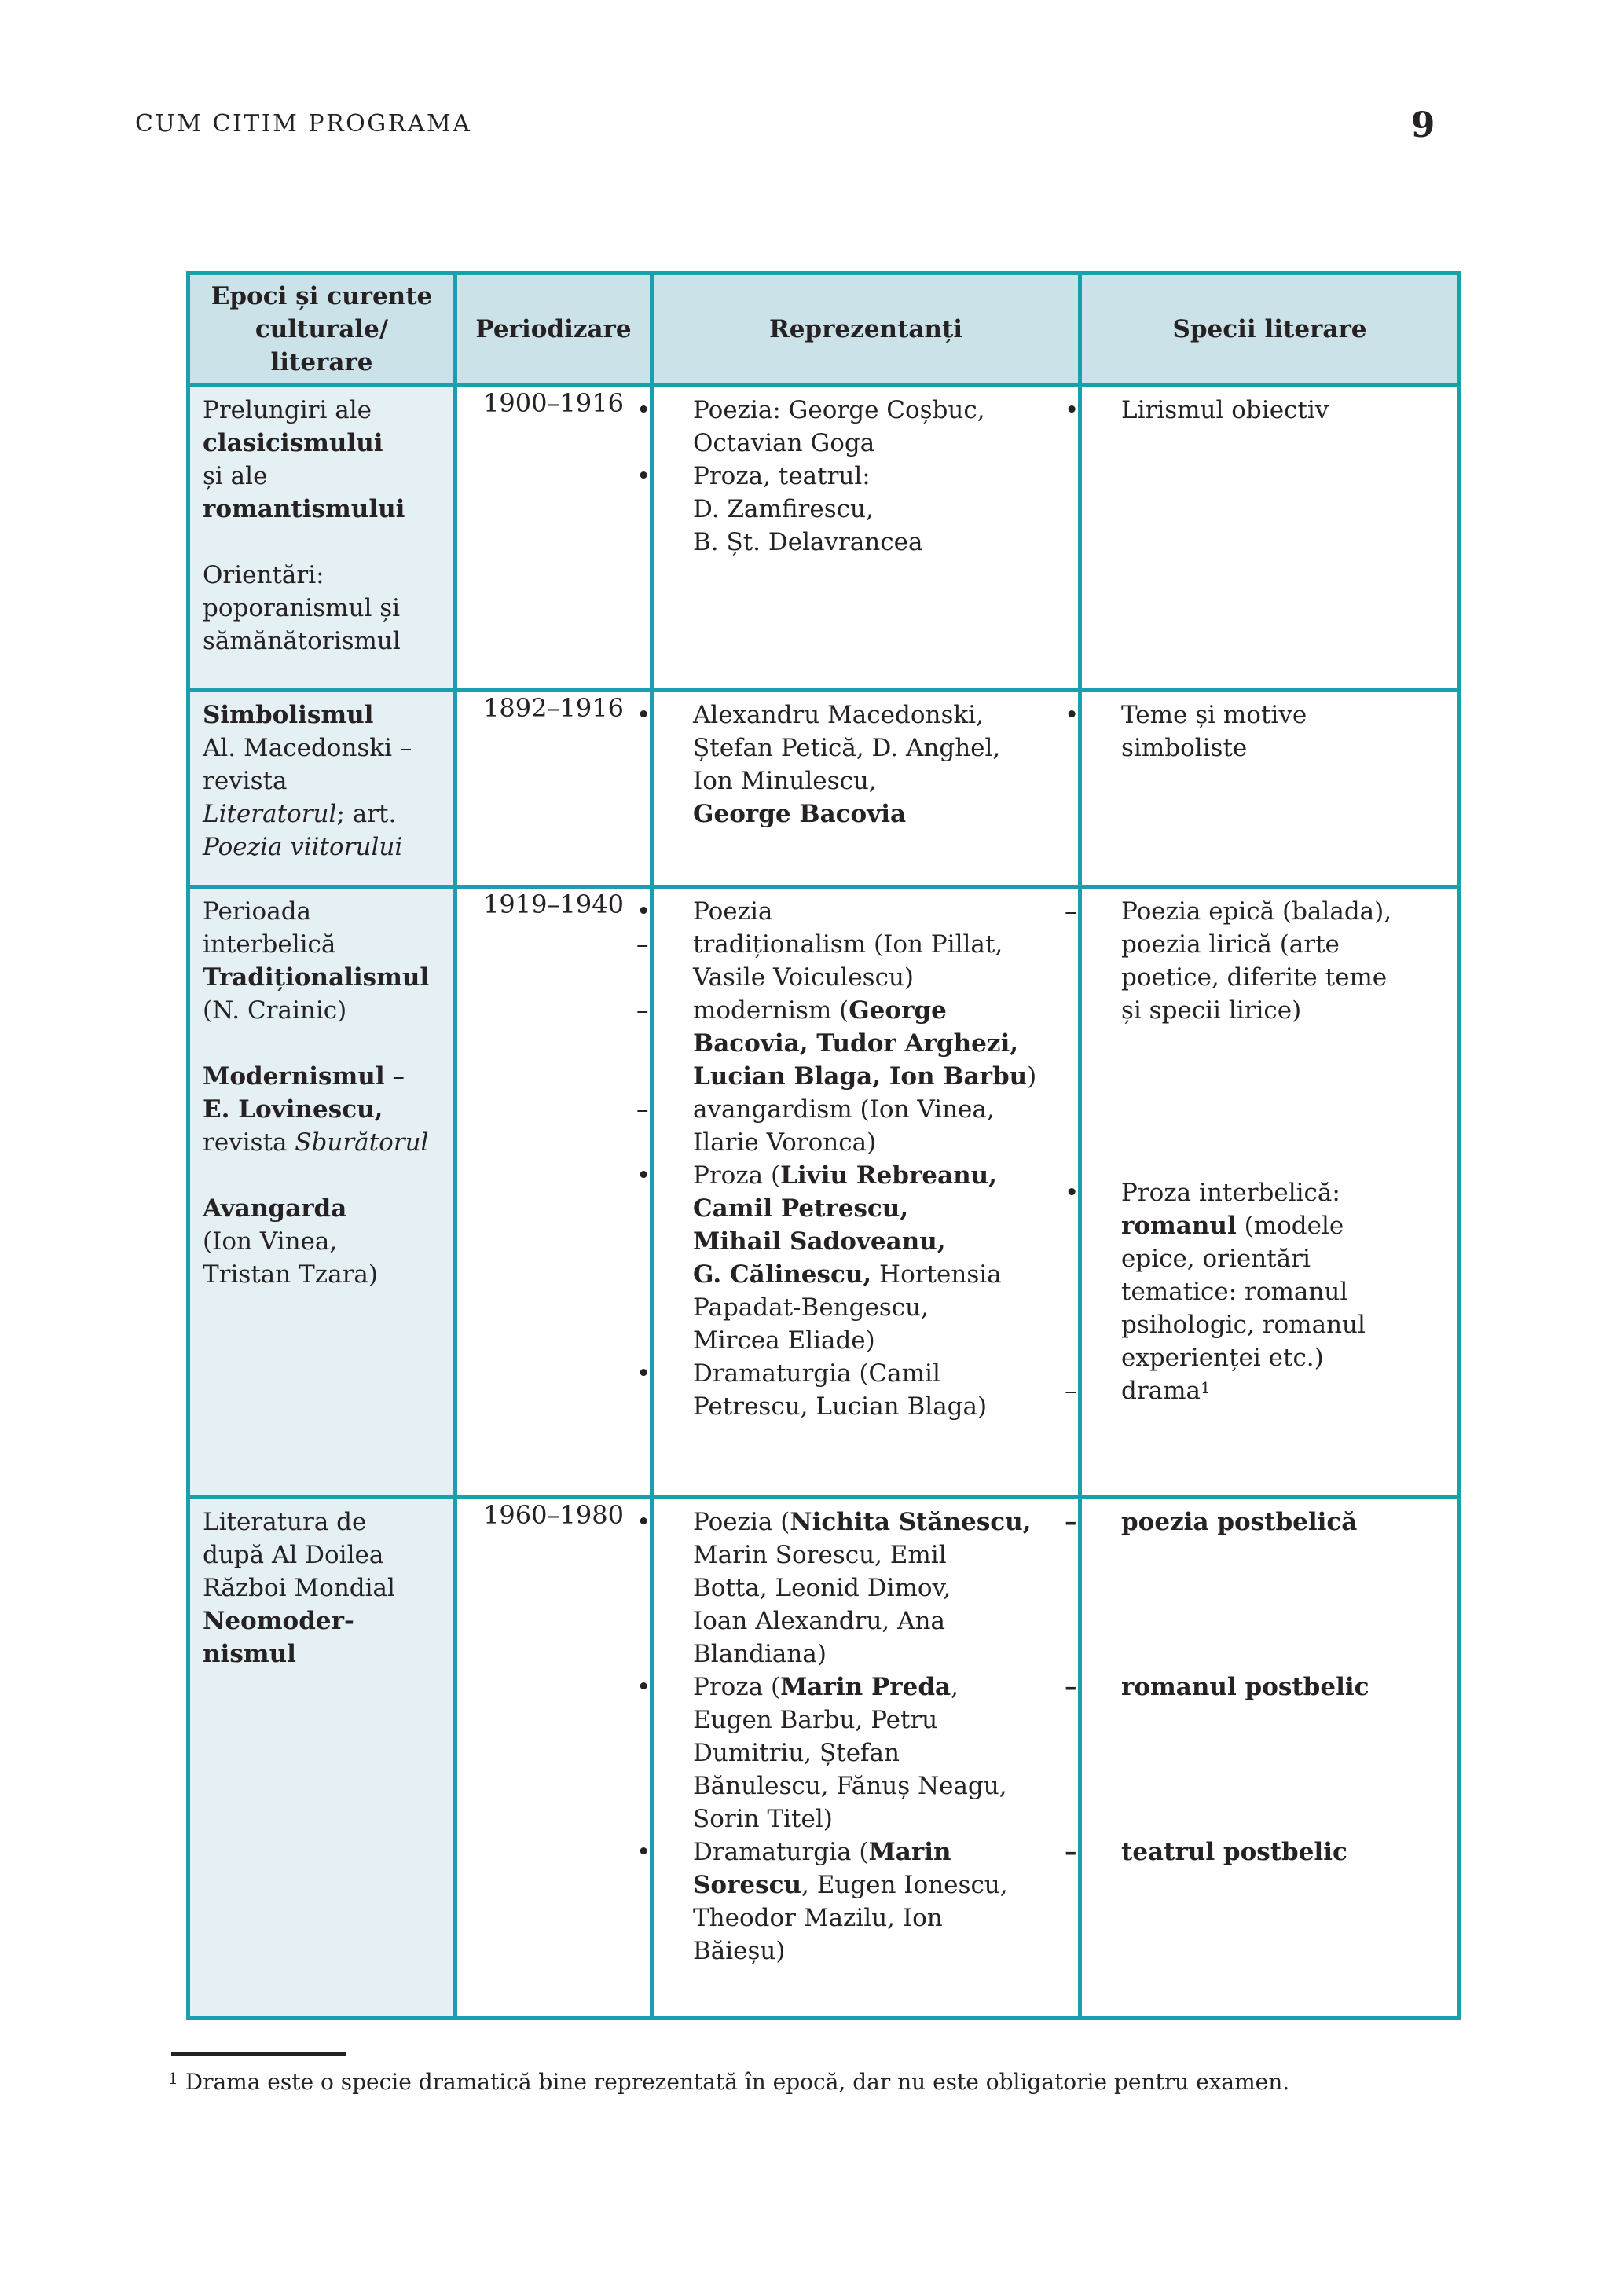 The width and height of the screenshot is (1624, 2274). What do you see at coordinates (785, 1142) in the screenshot?
I see `text-segment: Ilarie Voronca)` at bounding box center [785, 1142].